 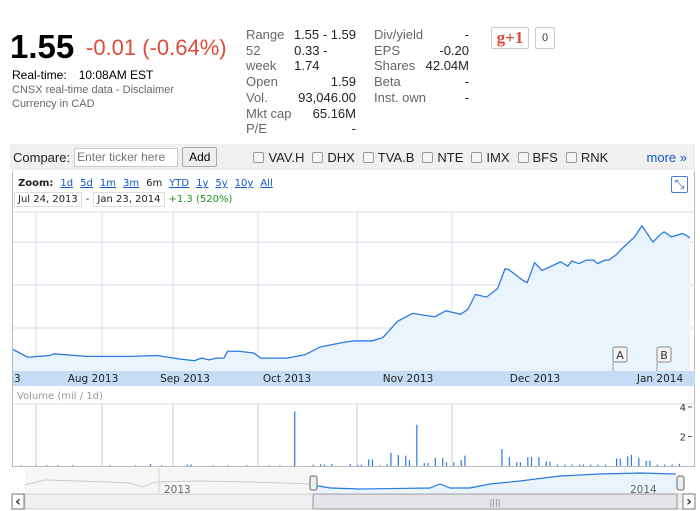 I want to click on compare-ticker-nte: NTE, so click(x=442, y=157).